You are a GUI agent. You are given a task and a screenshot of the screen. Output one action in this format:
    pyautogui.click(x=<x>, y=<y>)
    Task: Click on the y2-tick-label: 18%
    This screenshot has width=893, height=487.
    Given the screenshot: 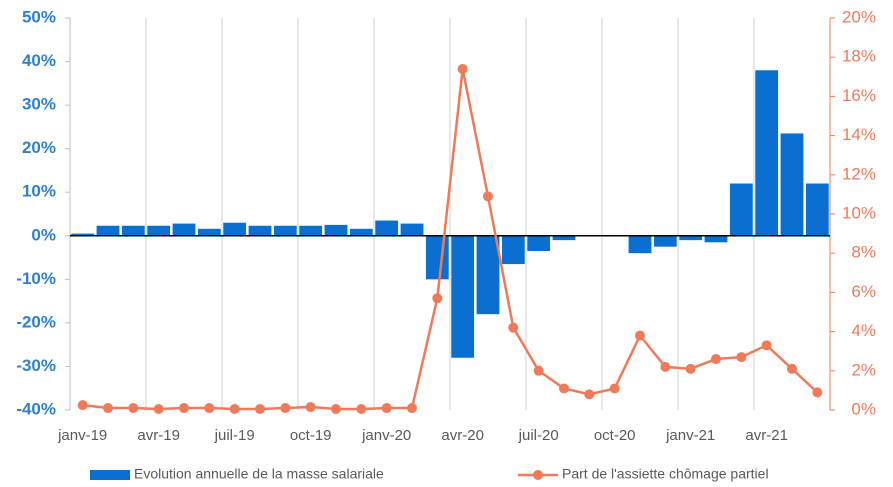 What is the action you would take?
    pyautogui.click(x=859, y=56)
    